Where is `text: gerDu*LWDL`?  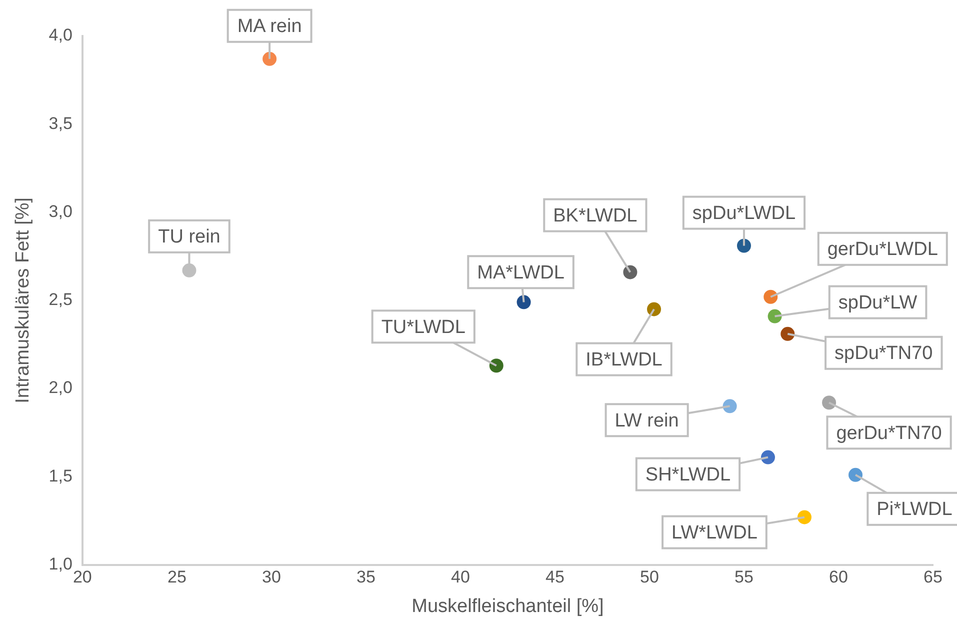 text: gerDu*LWDL is located at coordinates (882, 249).